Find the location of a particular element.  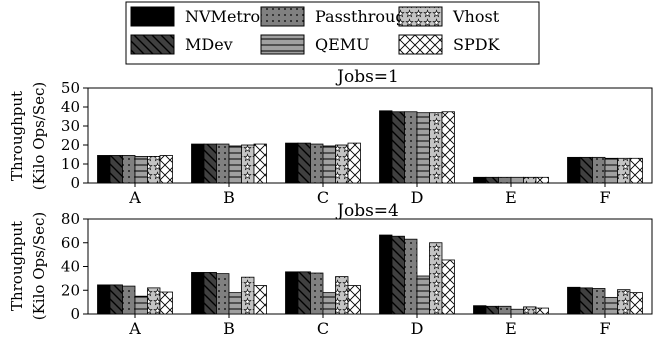

bar-vhost-f is located at coordinates (624, 170).